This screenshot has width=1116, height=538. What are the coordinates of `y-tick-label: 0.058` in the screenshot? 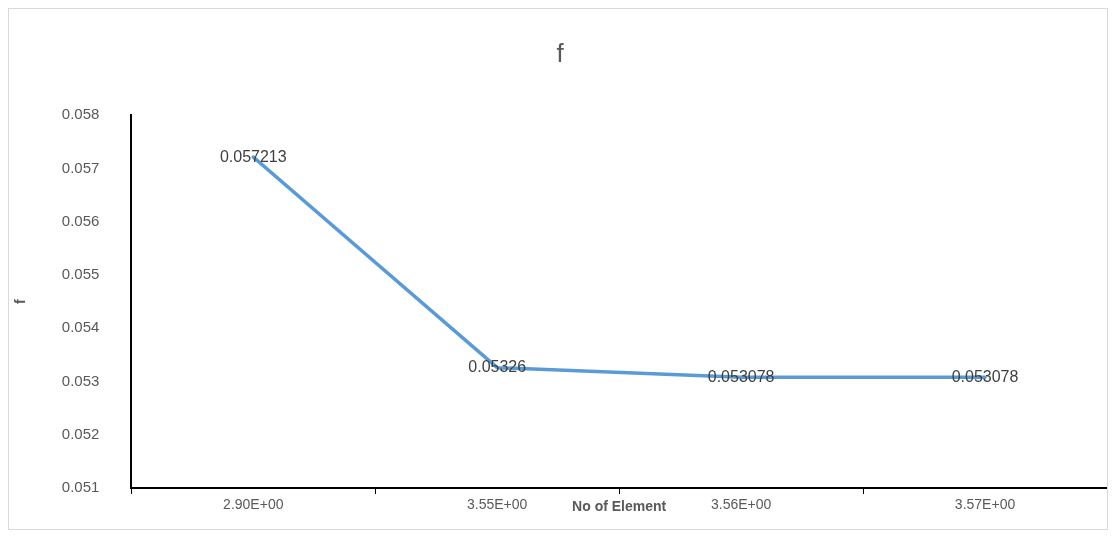 It's located at (80, 114).